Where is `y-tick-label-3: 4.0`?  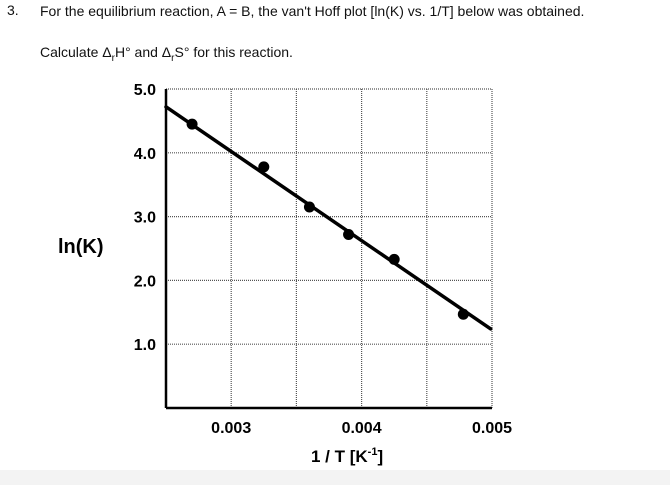 y-tick-label-3: 4.0 is located at coordinates (145, 154).